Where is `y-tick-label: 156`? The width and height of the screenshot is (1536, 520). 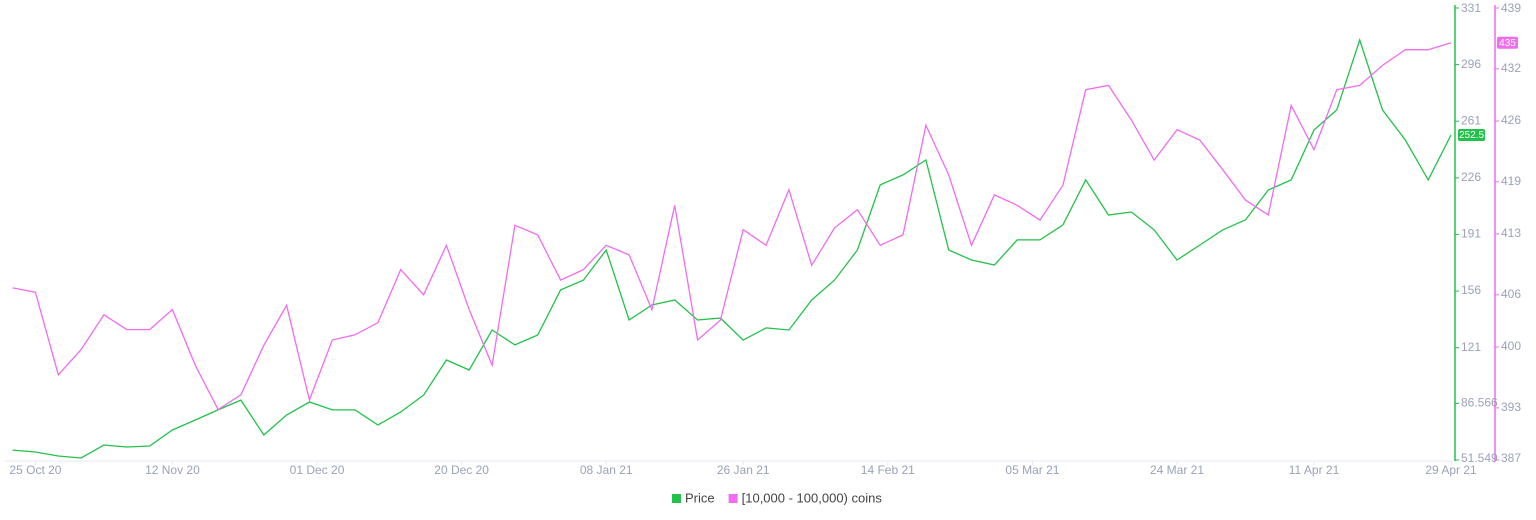
y-tick-label: 156 is located at coordinates (1471, 290).